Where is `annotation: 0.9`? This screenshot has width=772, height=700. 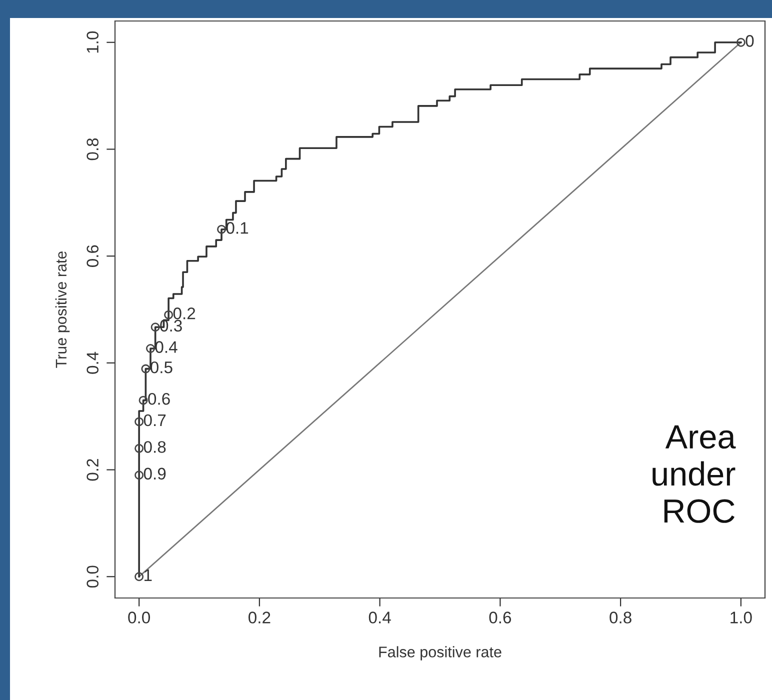
annotation: 0.9 is located at coordinates (155, 474).